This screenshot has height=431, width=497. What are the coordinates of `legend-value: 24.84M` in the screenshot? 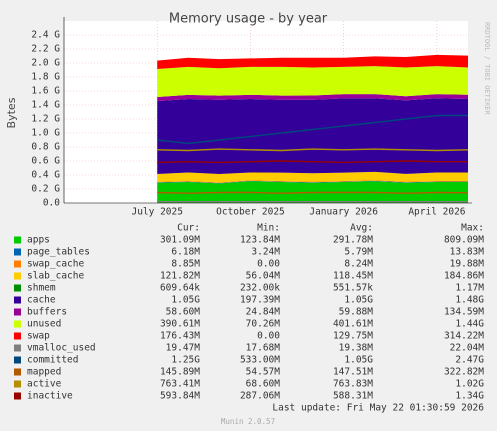 It's located at (263, 312).